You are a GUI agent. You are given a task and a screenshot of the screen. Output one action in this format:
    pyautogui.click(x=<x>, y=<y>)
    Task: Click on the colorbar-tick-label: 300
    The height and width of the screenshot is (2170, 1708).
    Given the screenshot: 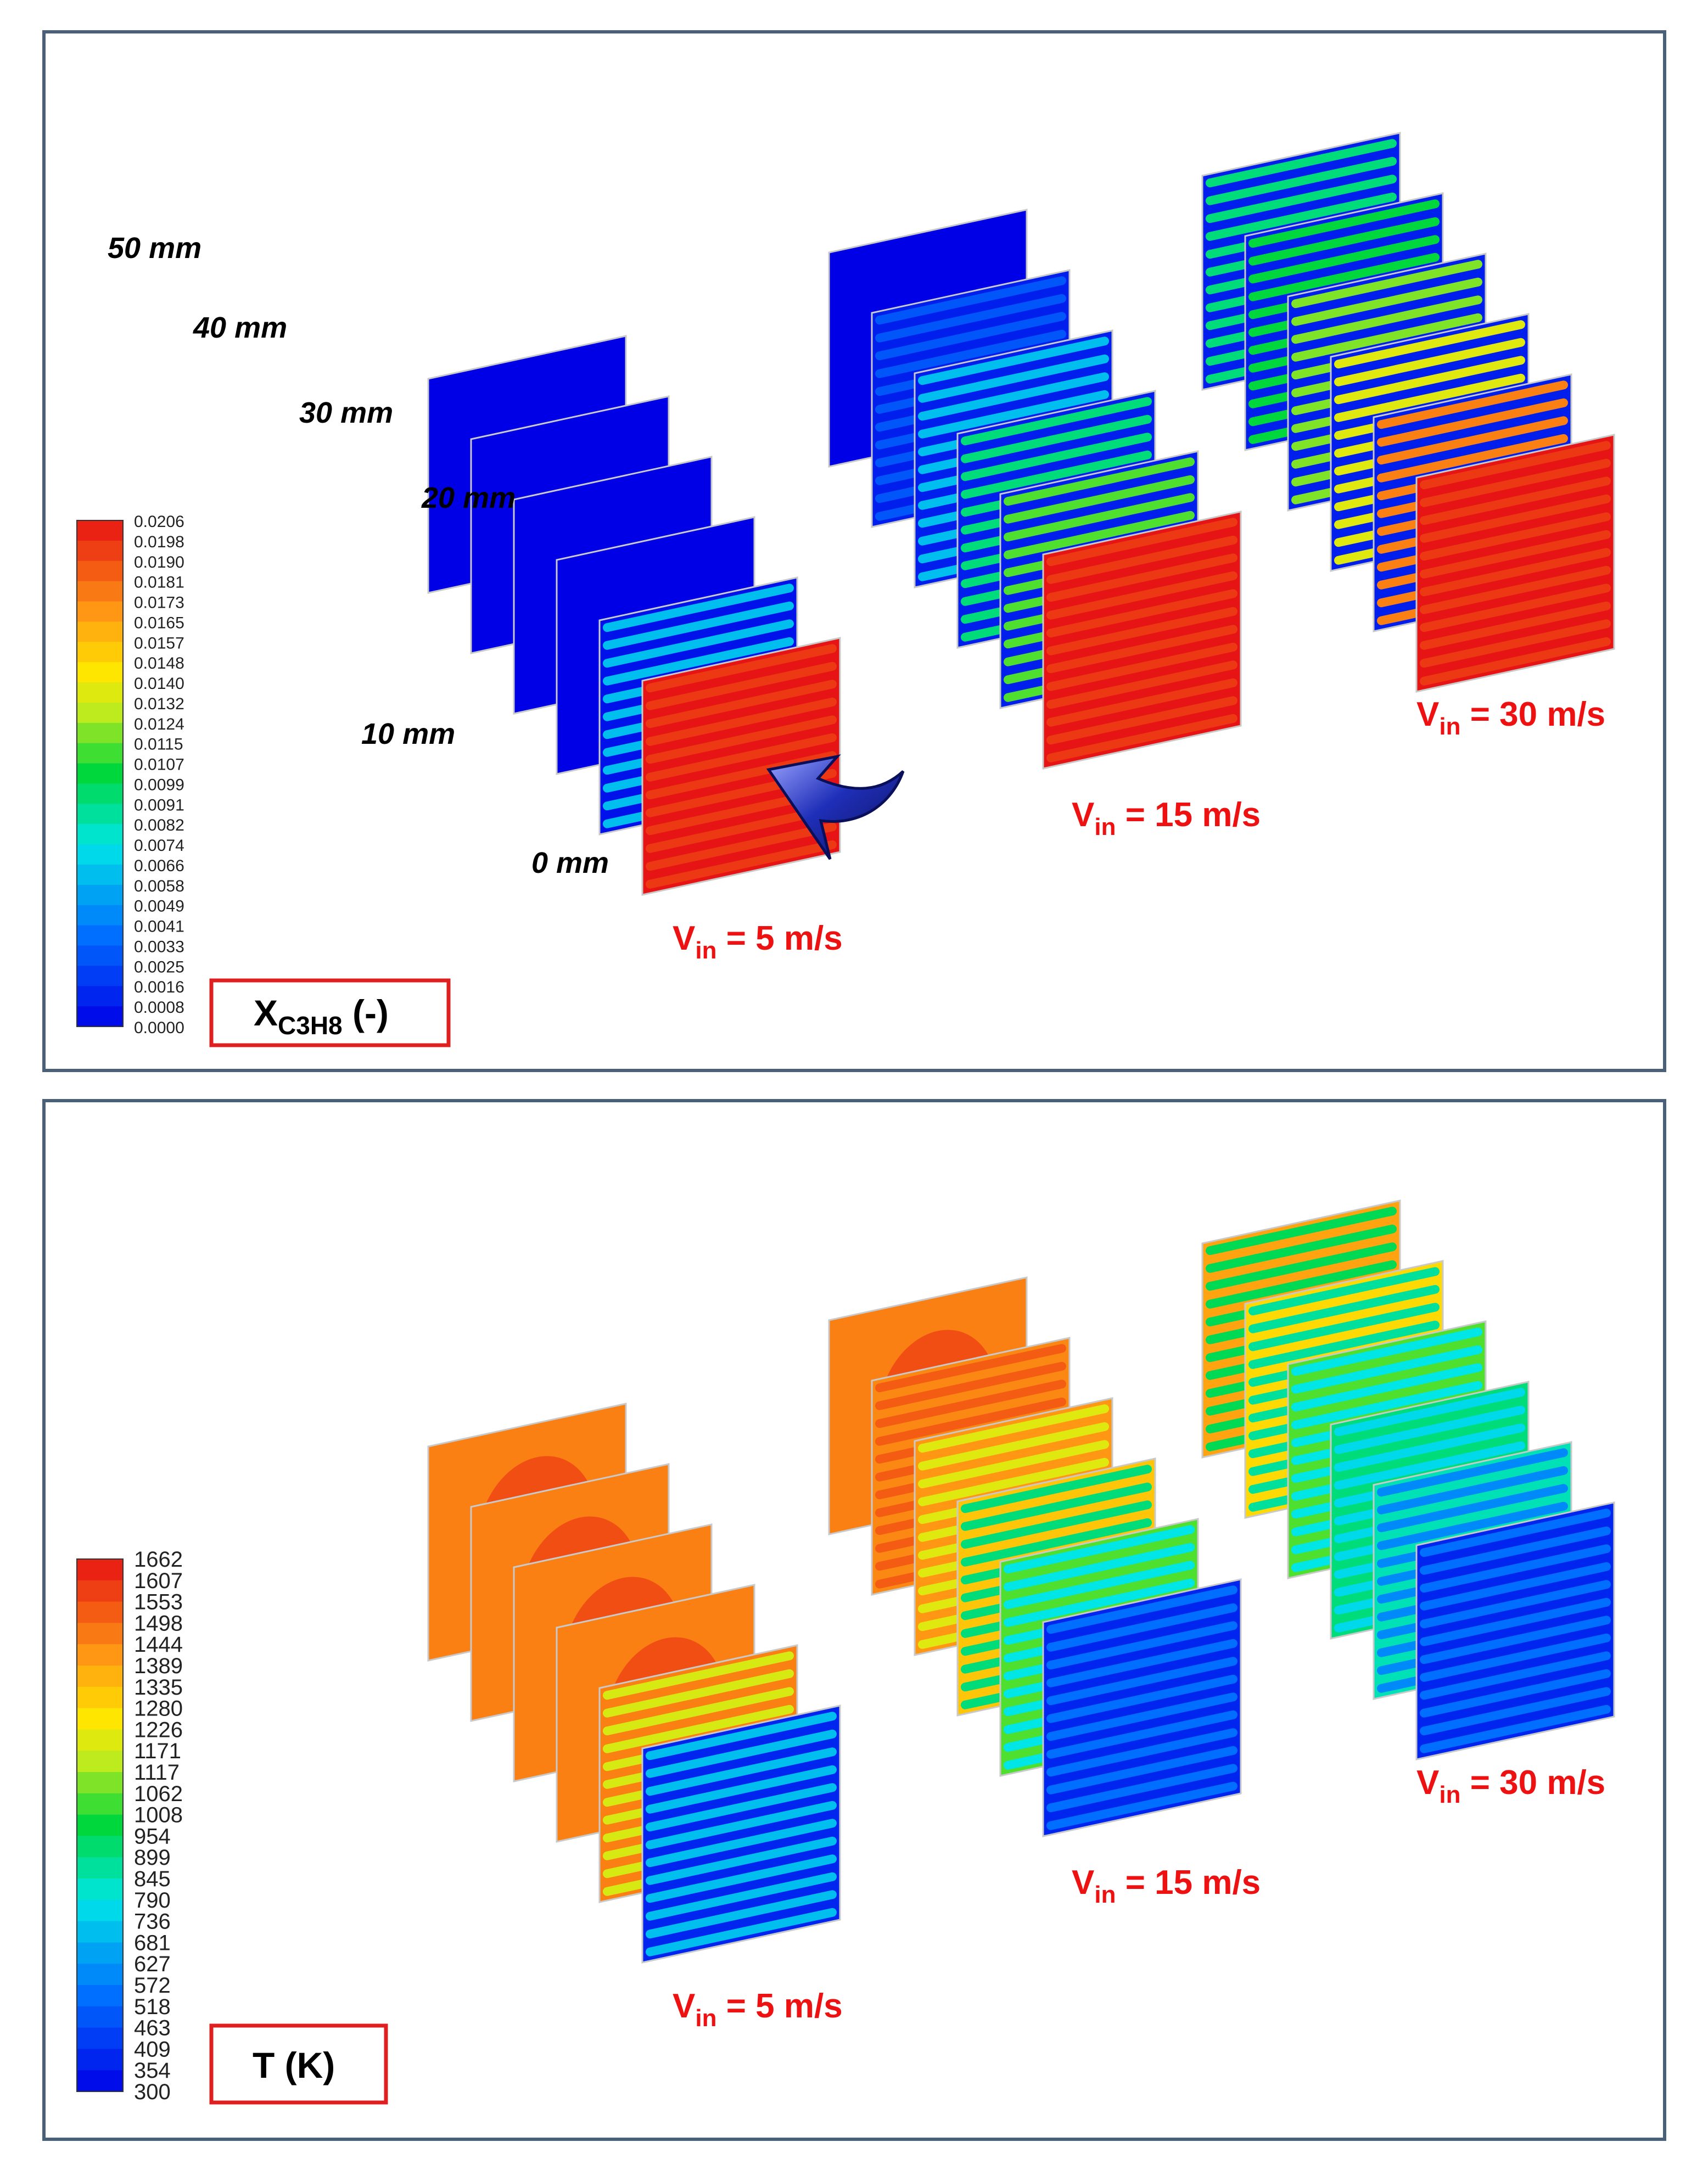 What is the action you would take?
    pyautogui.click(x=152, y=2092)
    